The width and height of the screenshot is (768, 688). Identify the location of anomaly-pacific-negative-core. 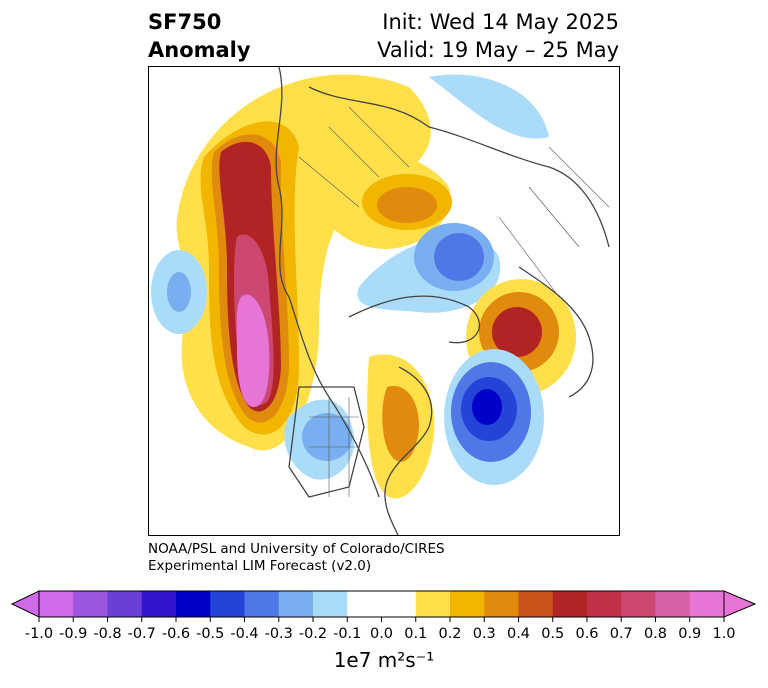
(179, 292).